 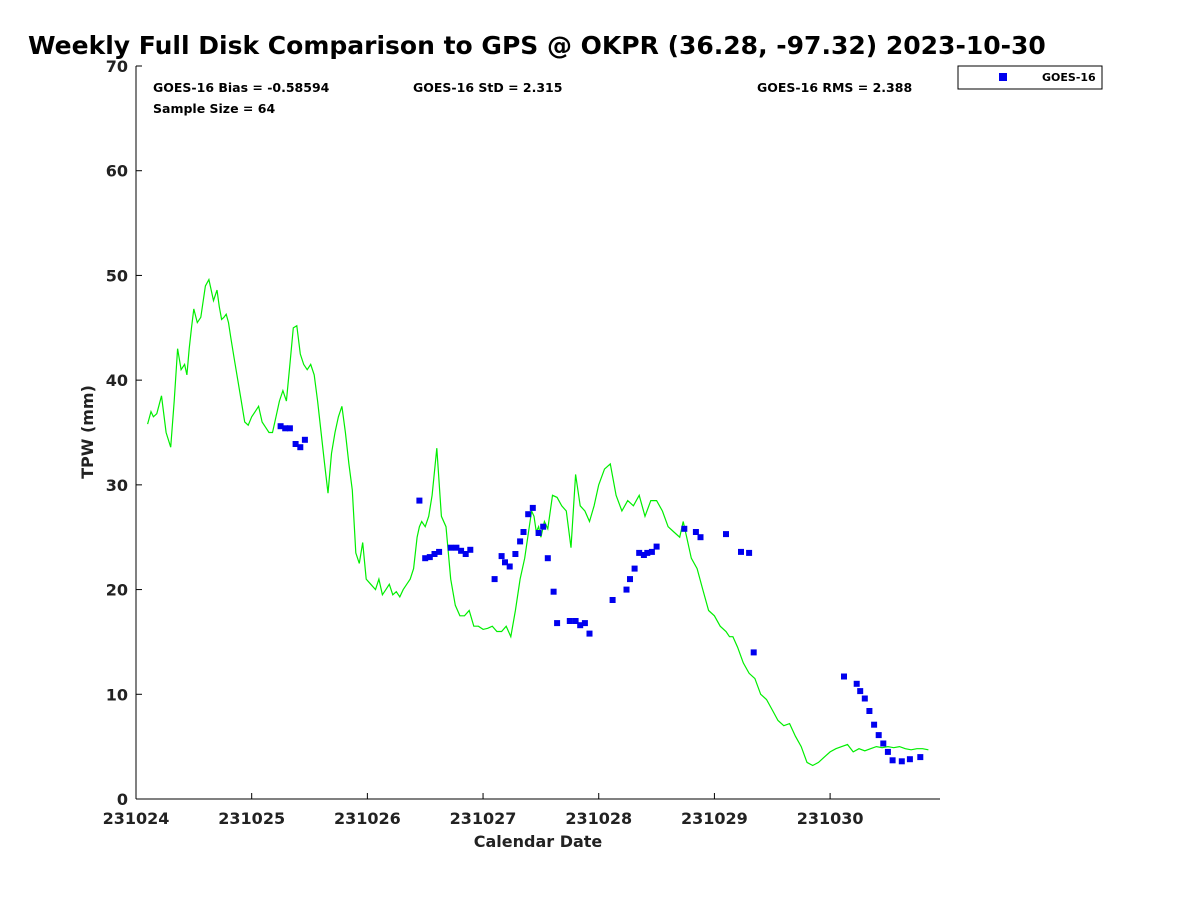 What do you see at coordinates (1003, 77) in the screenshot?
I see `legend-marker` at bounding box center [1003, 77].